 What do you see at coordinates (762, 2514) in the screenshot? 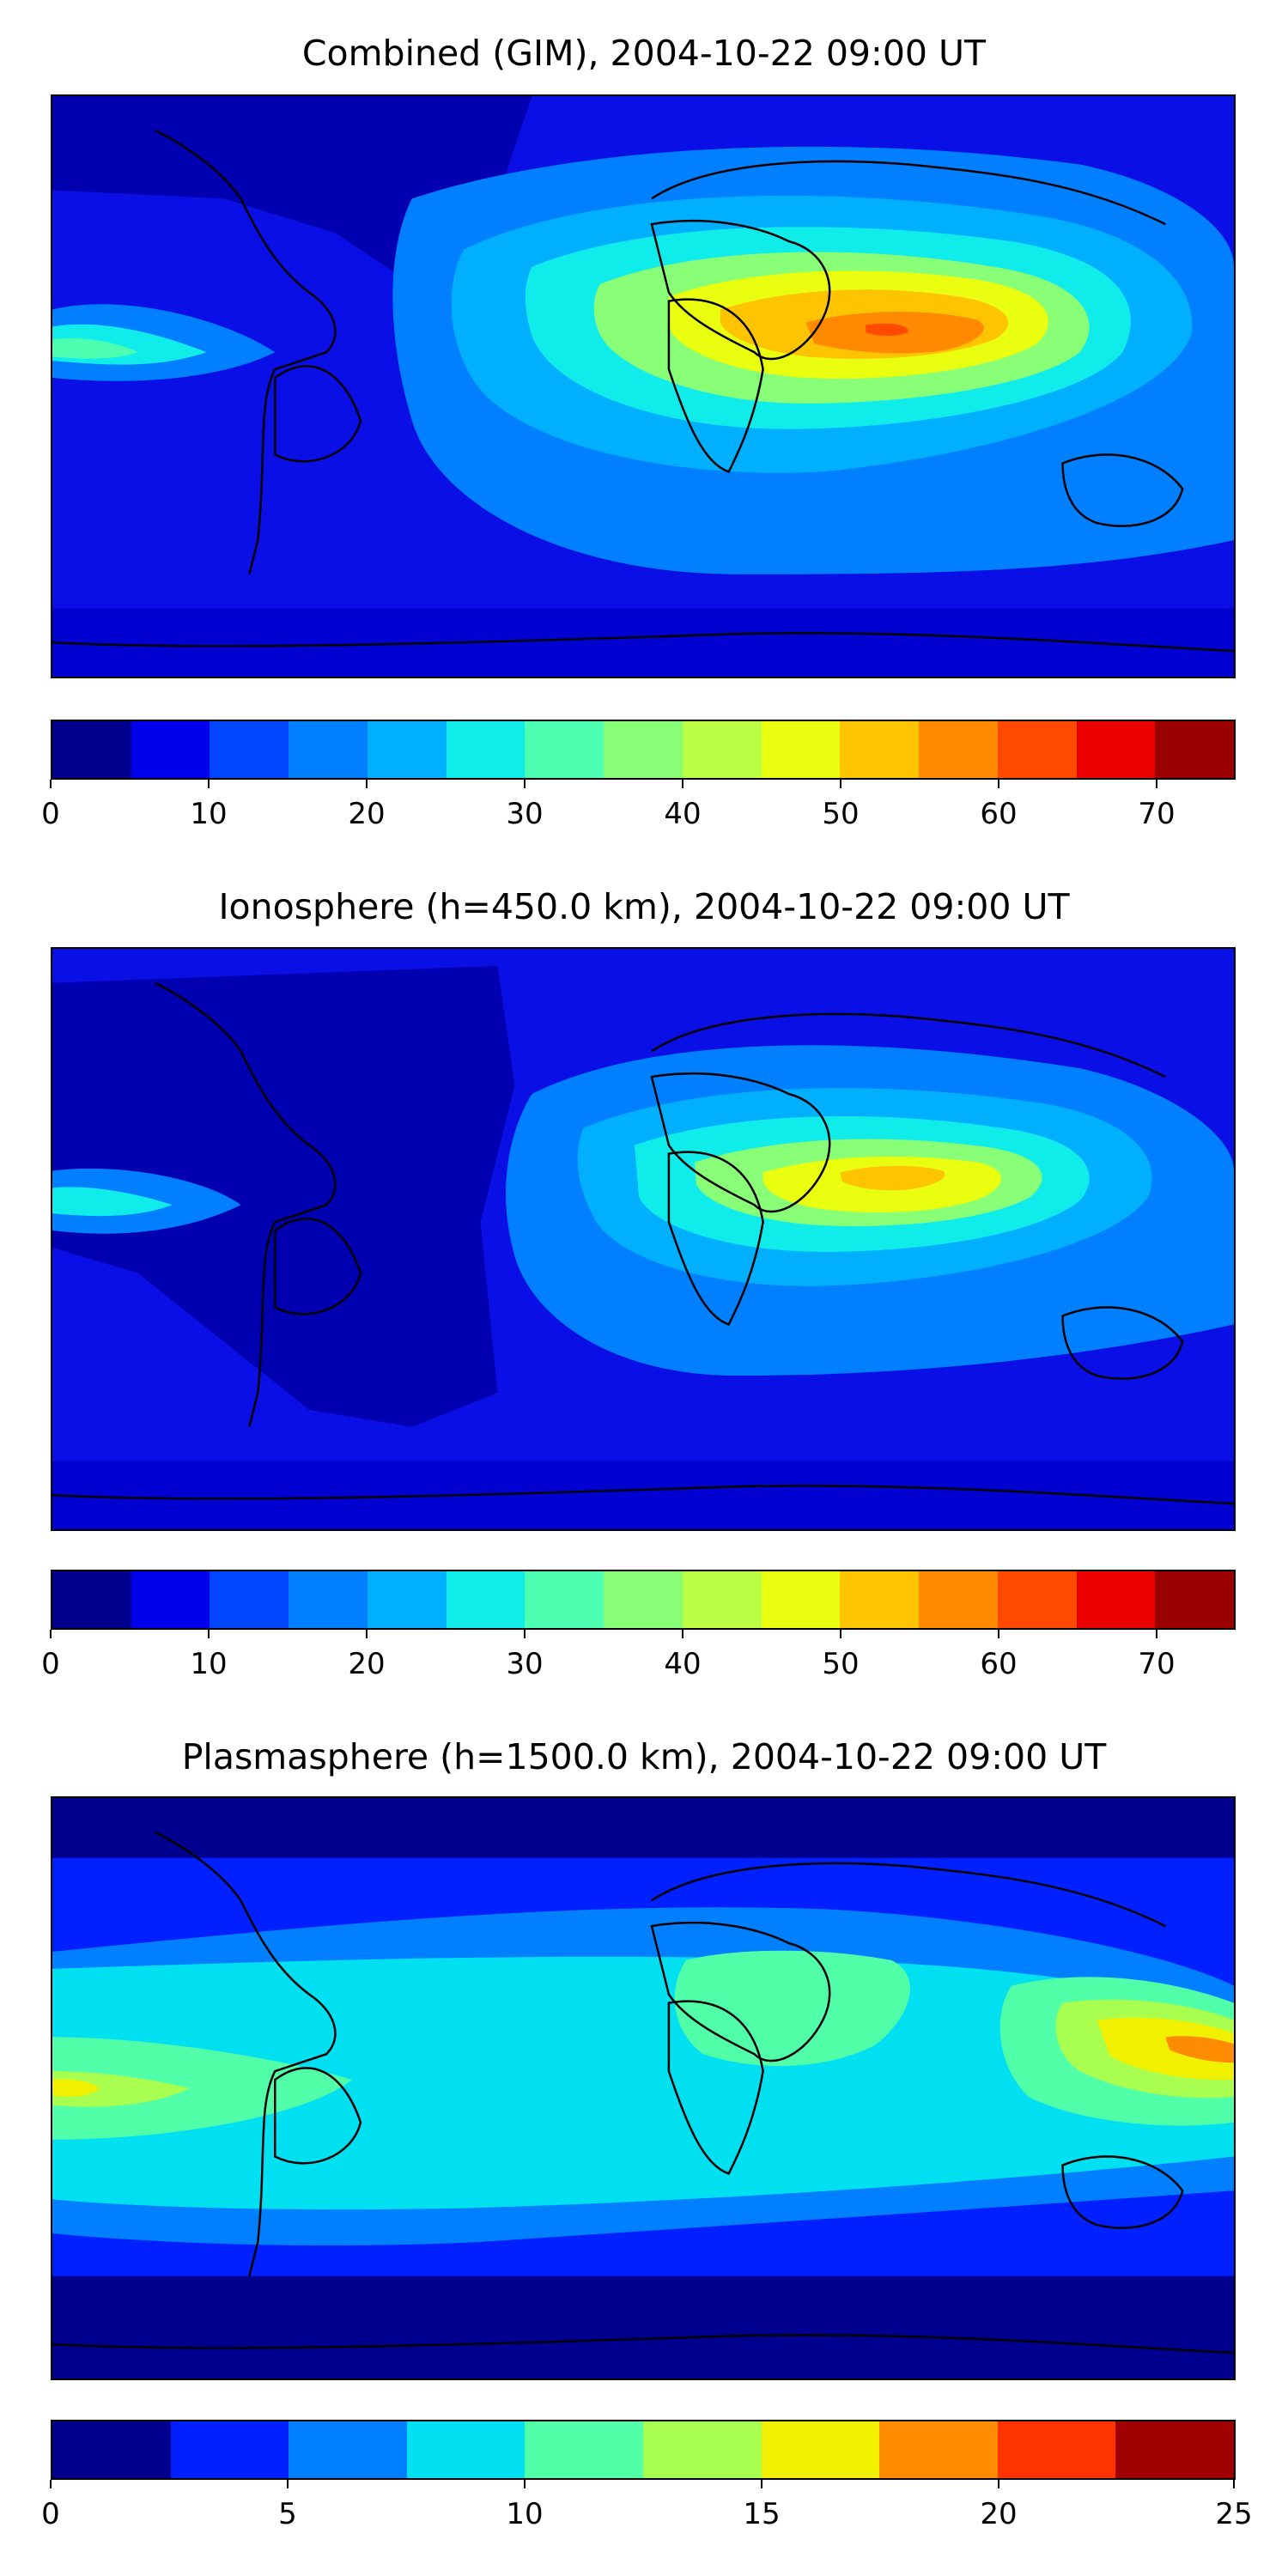
I see `tick-label: 15` at bounding box center [762, 2514].